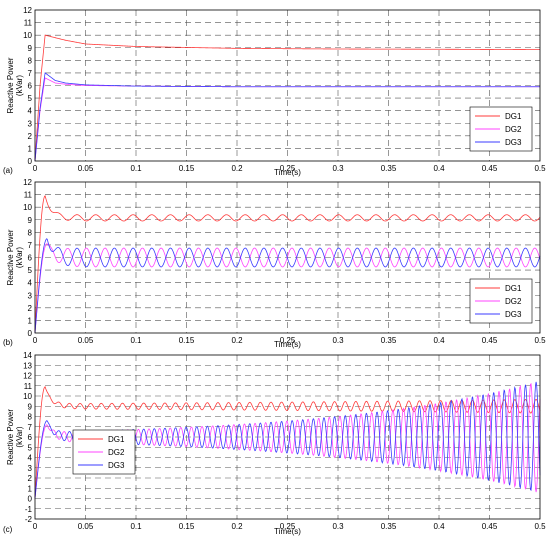  What do you see at coordinates (8, 342) in the screenshot?
I see `panel-label: (b)` at bounding box center [8, 342].